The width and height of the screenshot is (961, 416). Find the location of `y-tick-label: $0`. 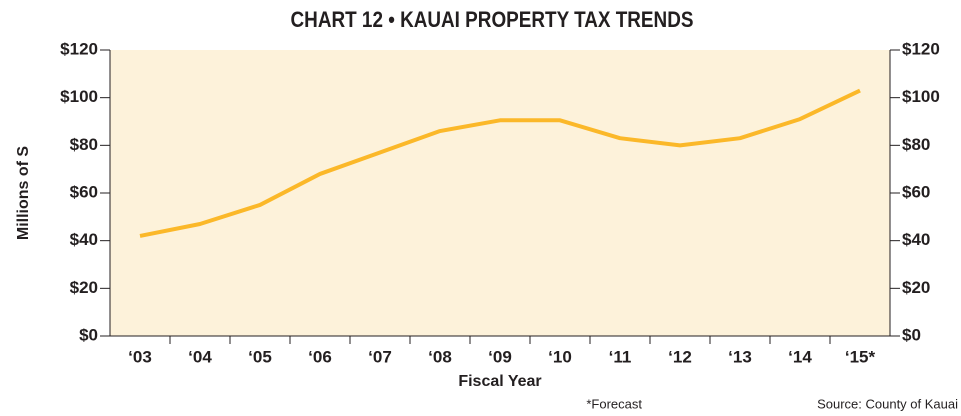

y-tick-label: $0 is located at coordinates (88, 334).